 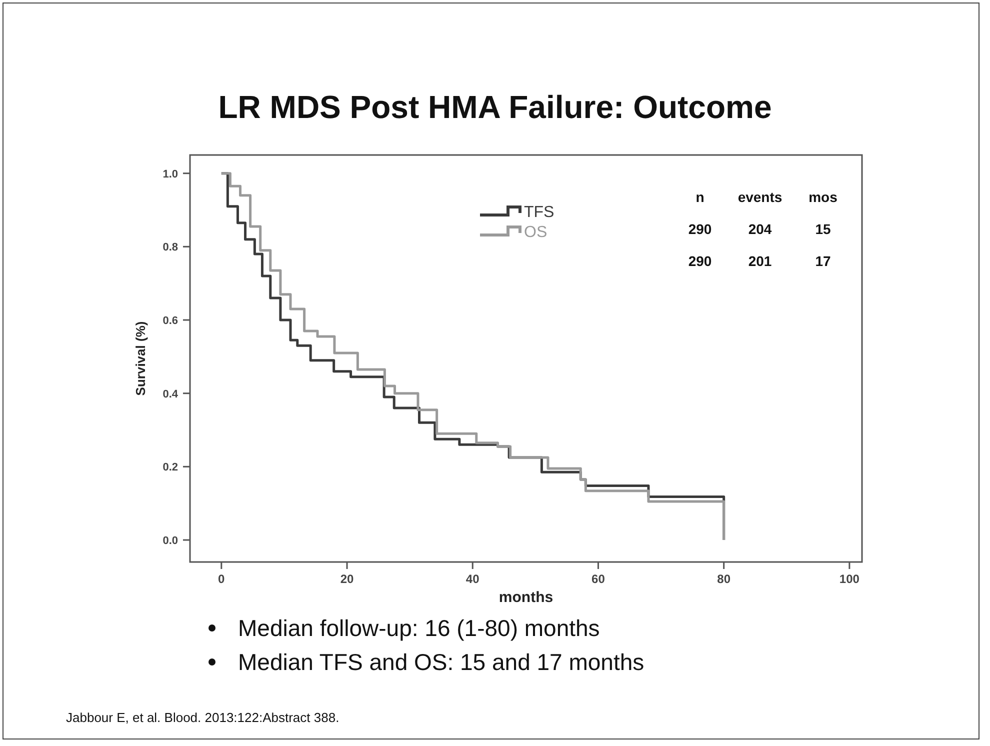 I want to click on y-tick-label: 0.4, so click(x=170, y=394).